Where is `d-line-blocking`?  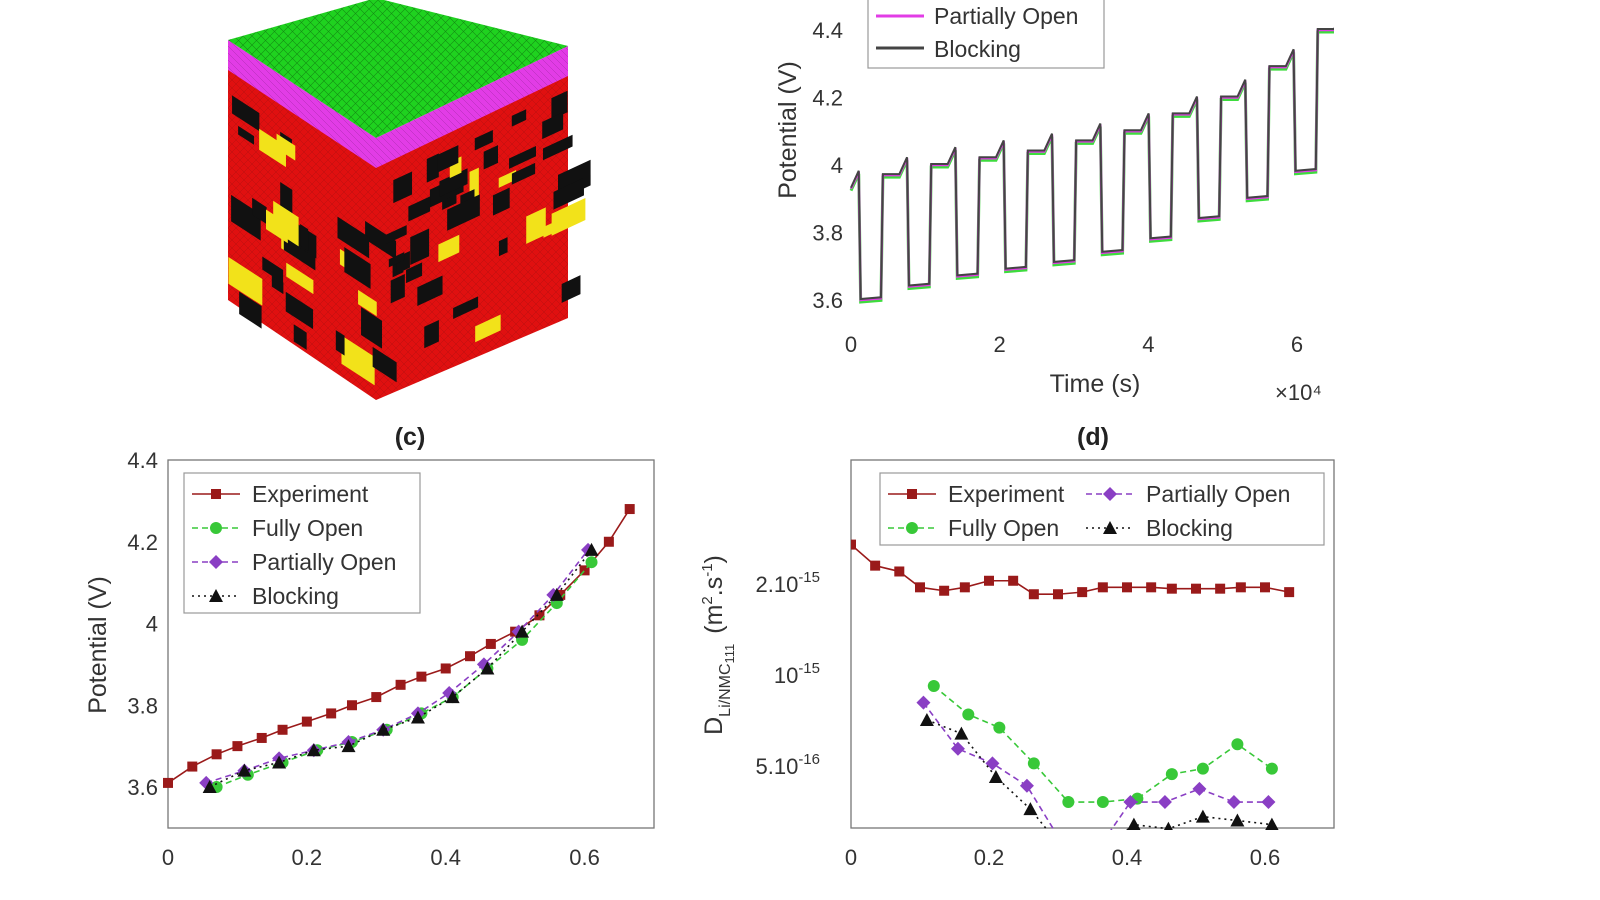 d-line-blocking is located at coordinates (1099, 774).